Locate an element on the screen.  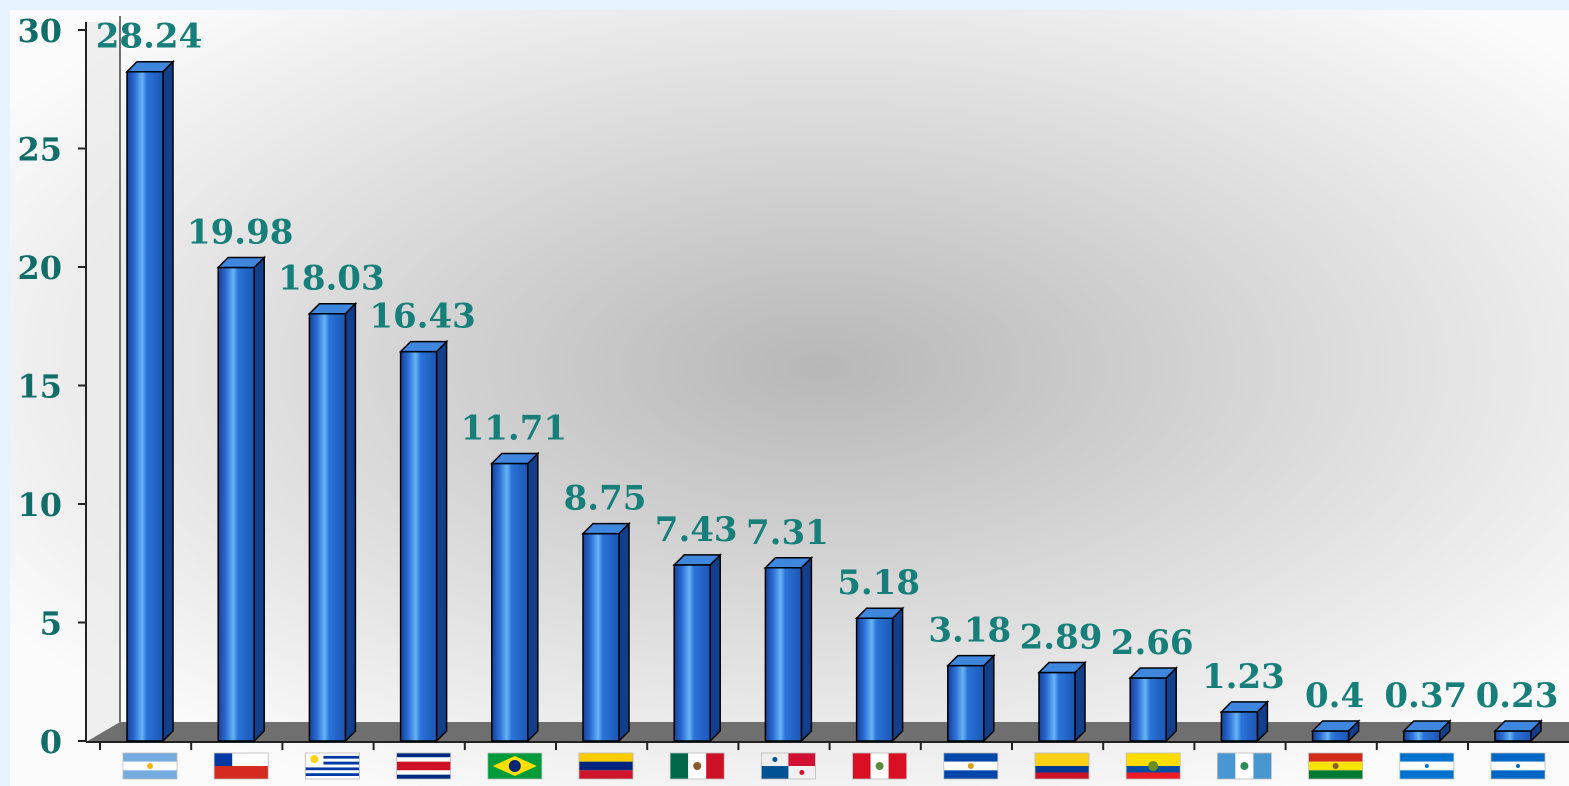
data-label: 7.43 is located at coordinates (696, 530).